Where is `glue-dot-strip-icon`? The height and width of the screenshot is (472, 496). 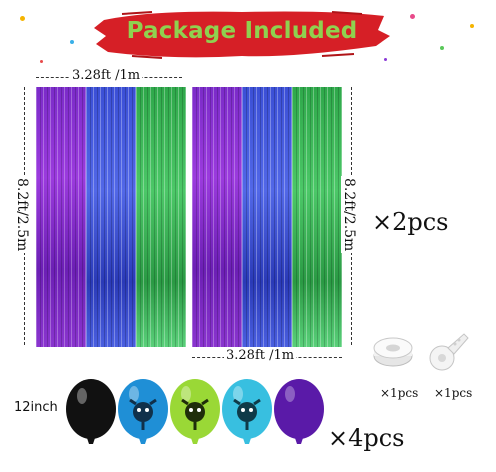
glue-dot-strip-icon is located at coordinates (448, 352).